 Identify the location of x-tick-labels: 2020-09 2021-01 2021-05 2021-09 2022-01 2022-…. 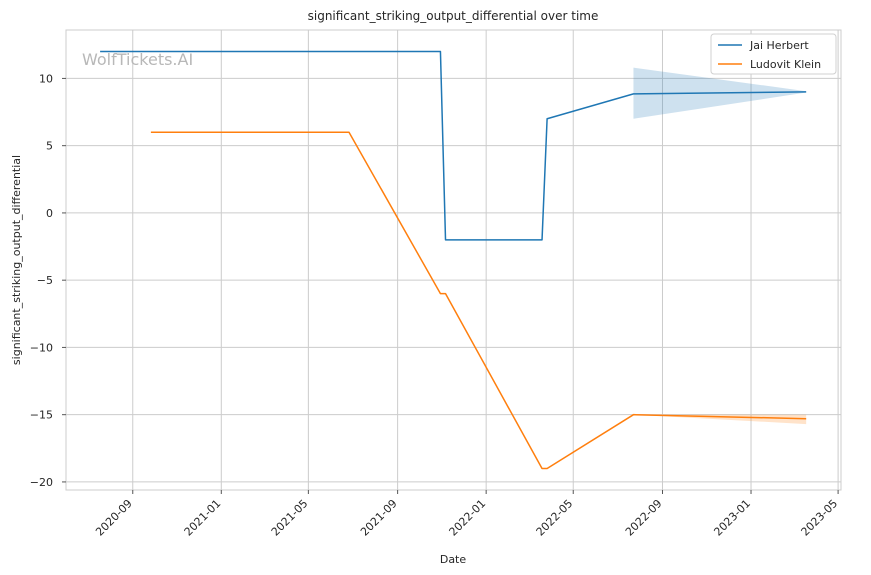
(466, 514).